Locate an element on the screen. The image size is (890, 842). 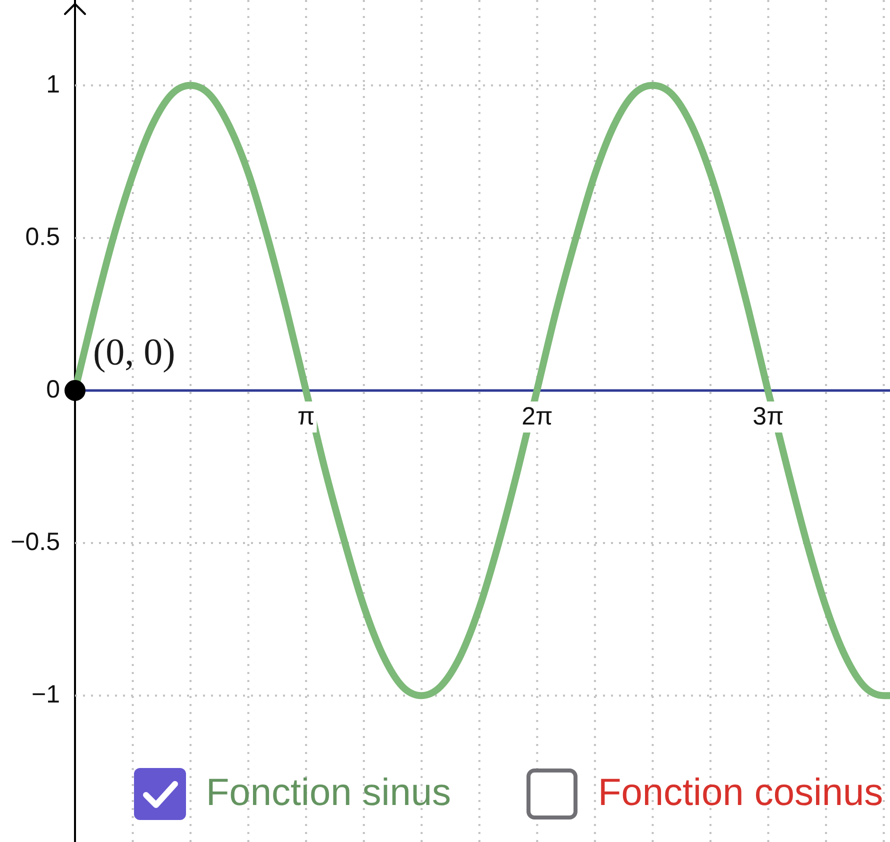
x-tick-label: π is located at coordinates (306, 416).